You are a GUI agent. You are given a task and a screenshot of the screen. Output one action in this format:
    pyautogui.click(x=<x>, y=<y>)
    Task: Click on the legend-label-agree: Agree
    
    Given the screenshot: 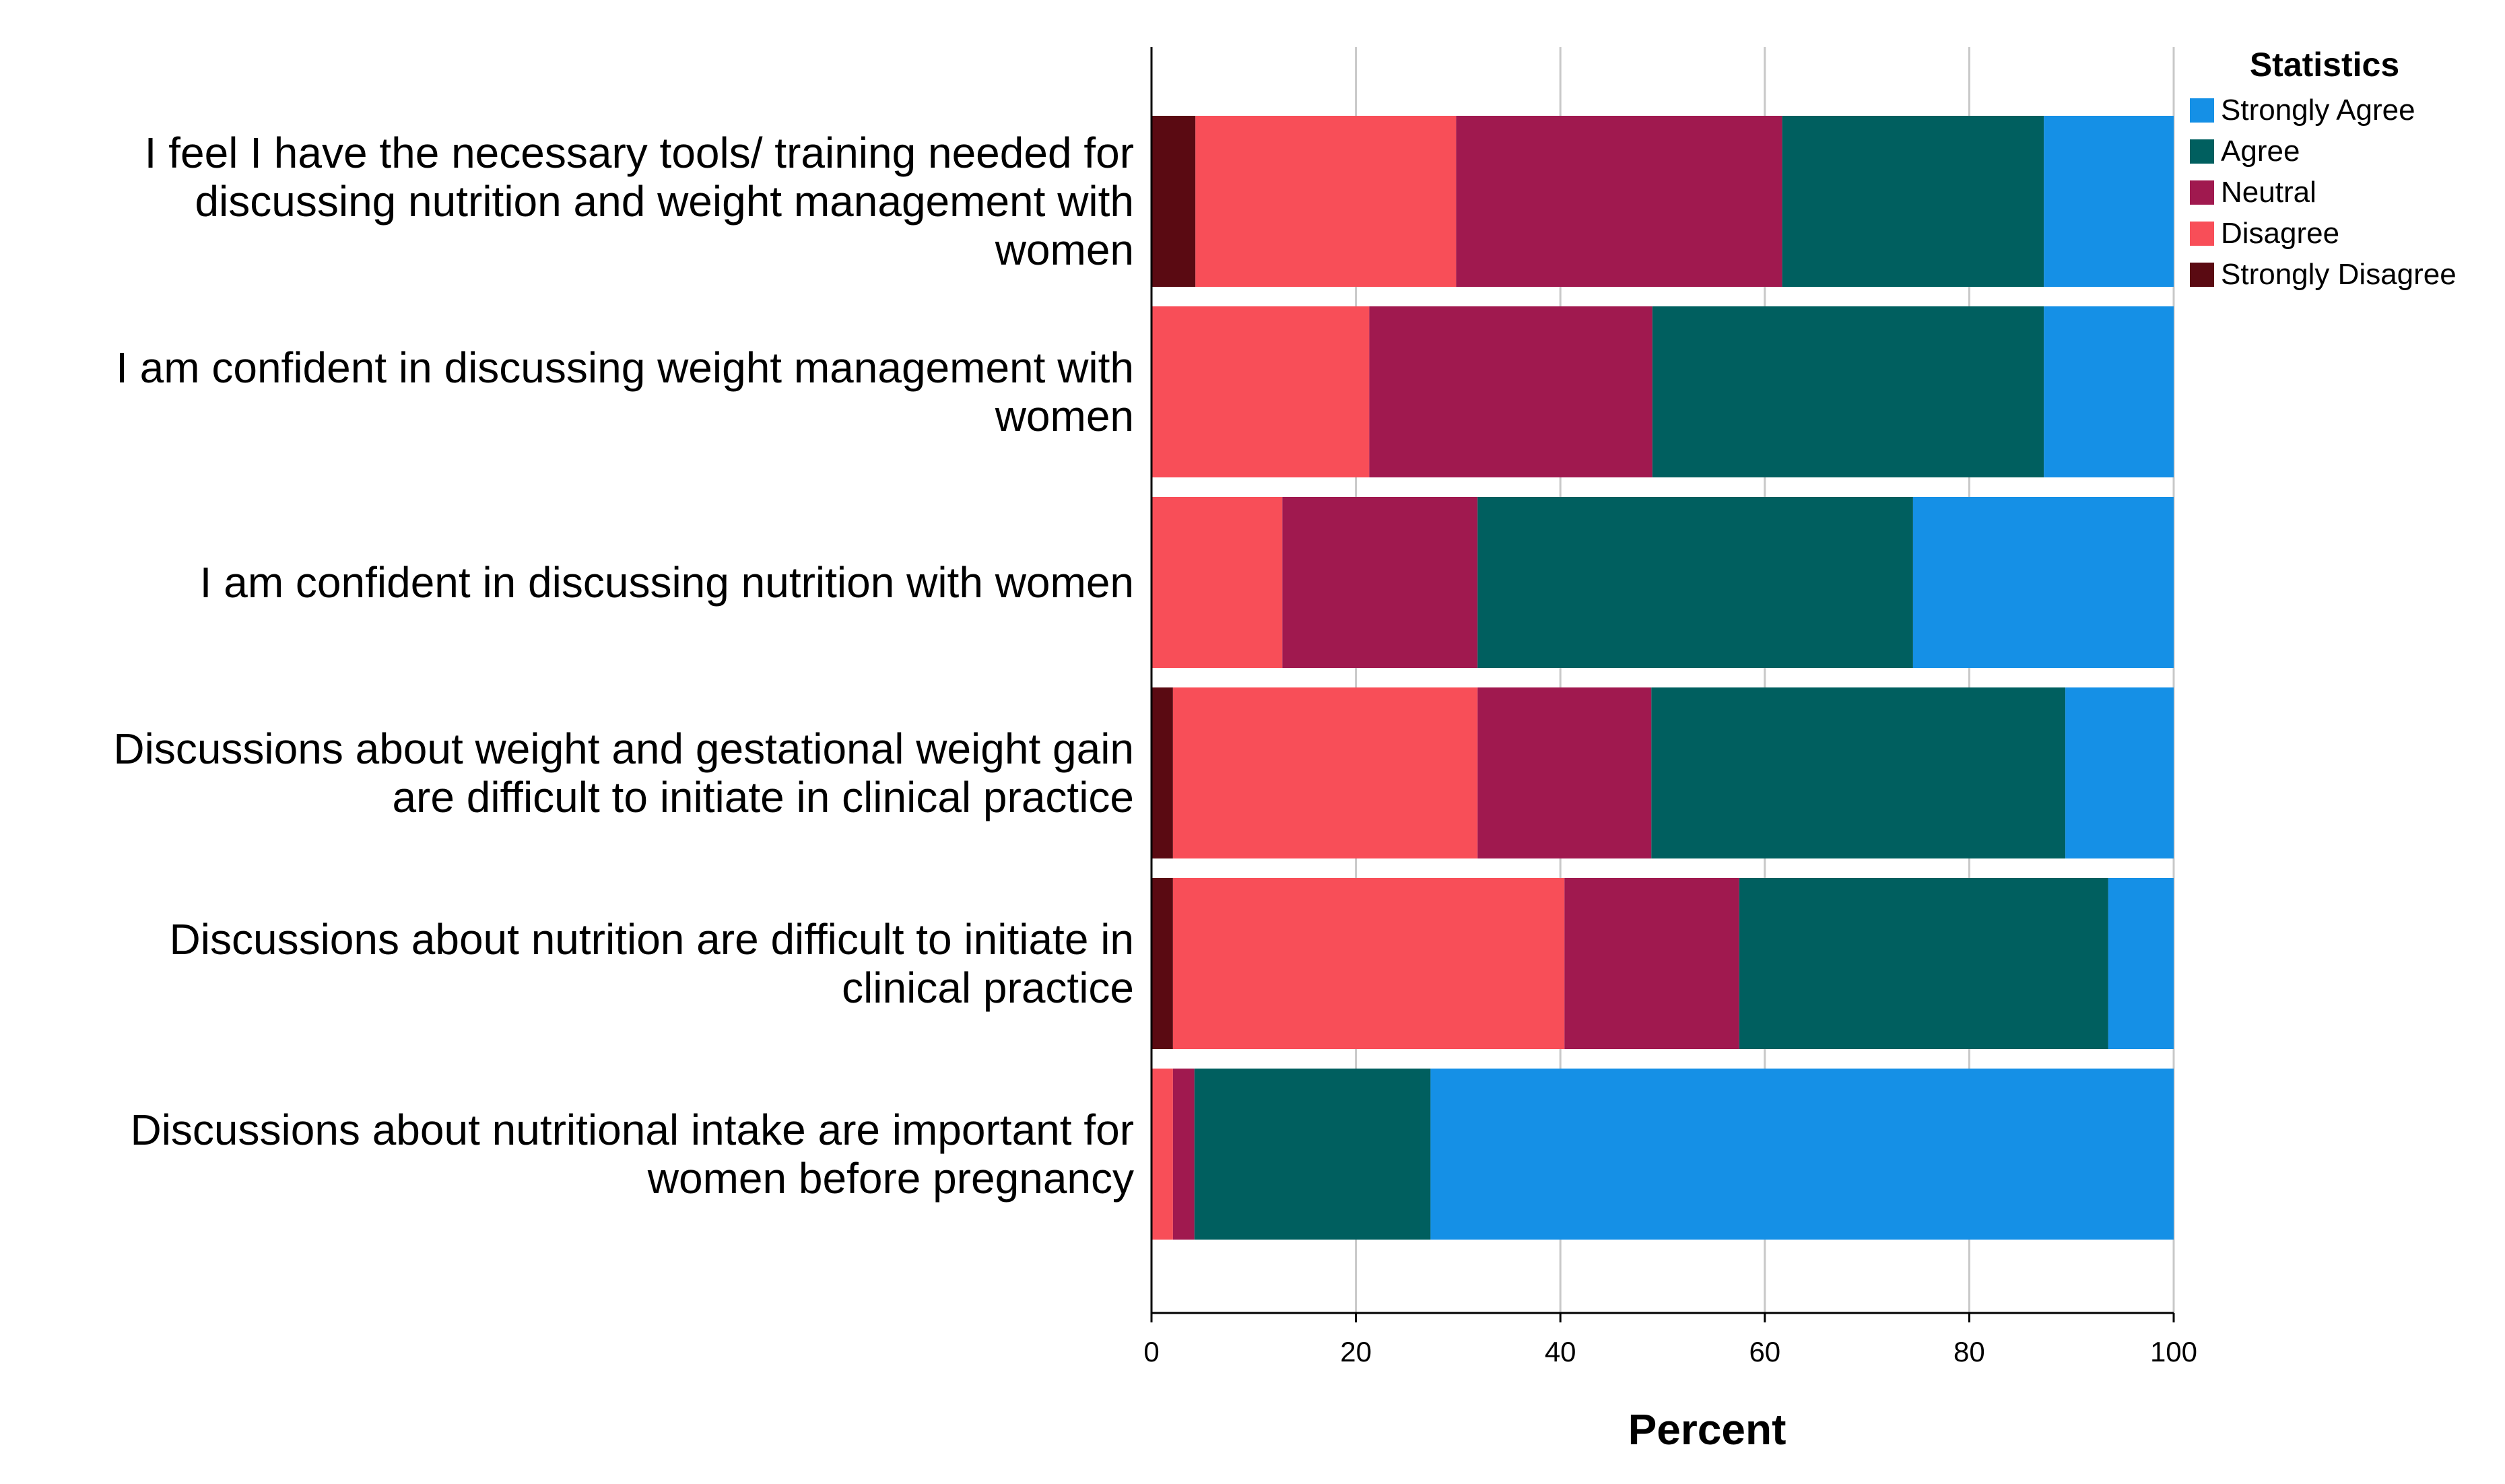 What is the action you would take?
    pyautogui.click(x=2260, y=151)
    